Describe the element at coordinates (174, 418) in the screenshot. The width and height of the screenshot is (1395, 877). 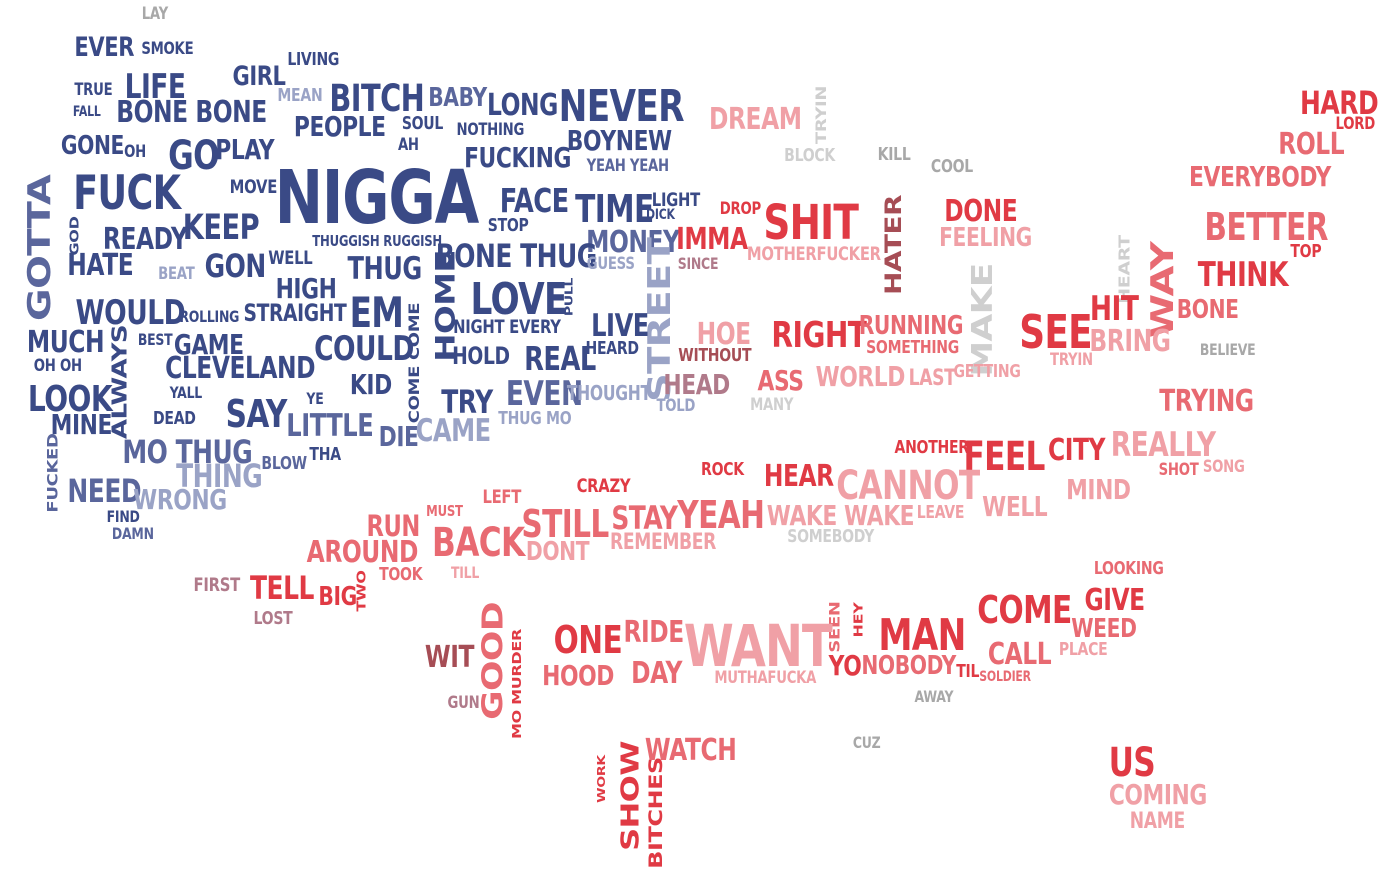
I see `word-dead: DEAD` at that location.